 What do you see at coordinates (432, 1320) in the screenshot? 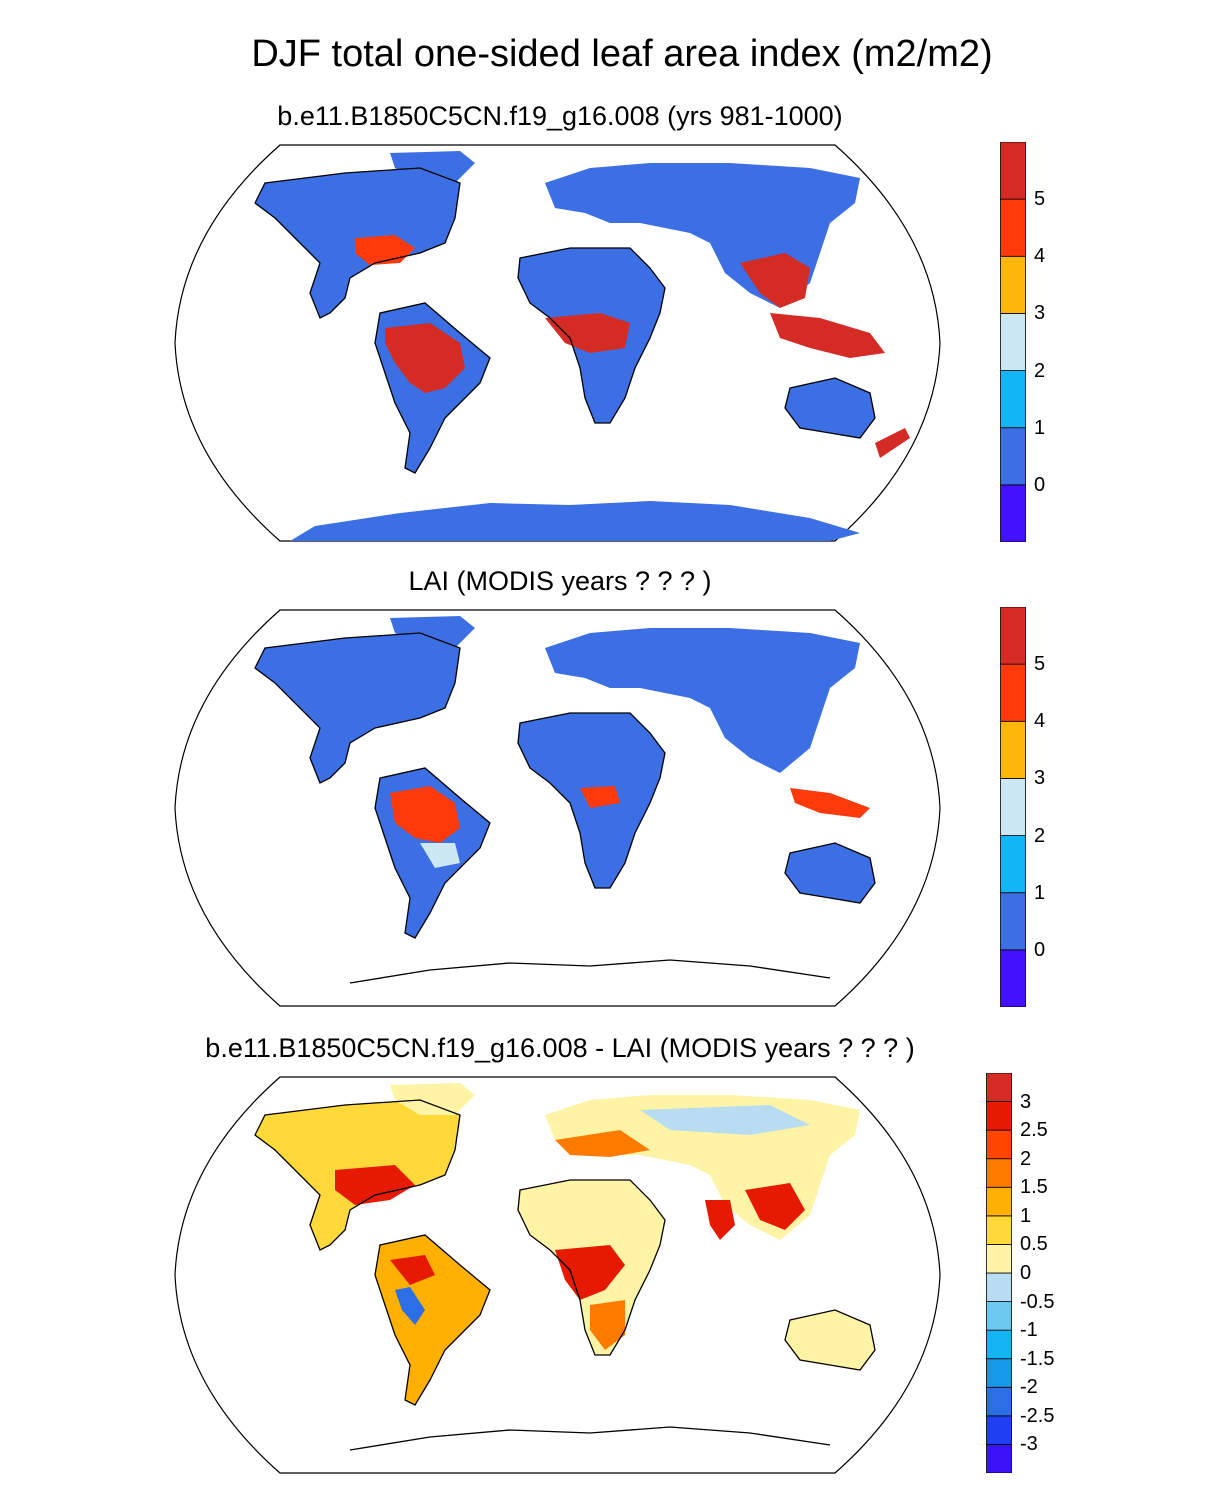
I see `south-america` at bounding box center [432, 1320].